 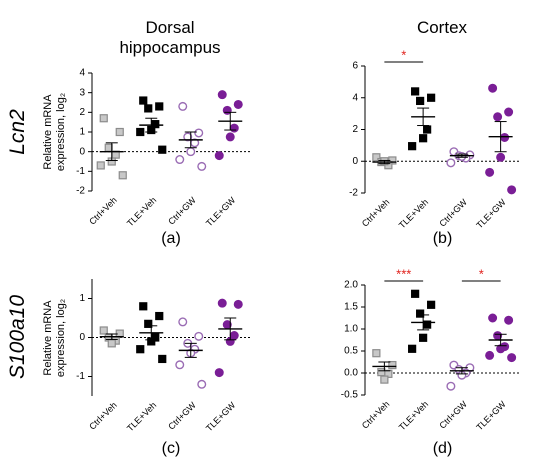 I want to click on column-title: Dorsal hippocampus, so click(x=170, y=37).